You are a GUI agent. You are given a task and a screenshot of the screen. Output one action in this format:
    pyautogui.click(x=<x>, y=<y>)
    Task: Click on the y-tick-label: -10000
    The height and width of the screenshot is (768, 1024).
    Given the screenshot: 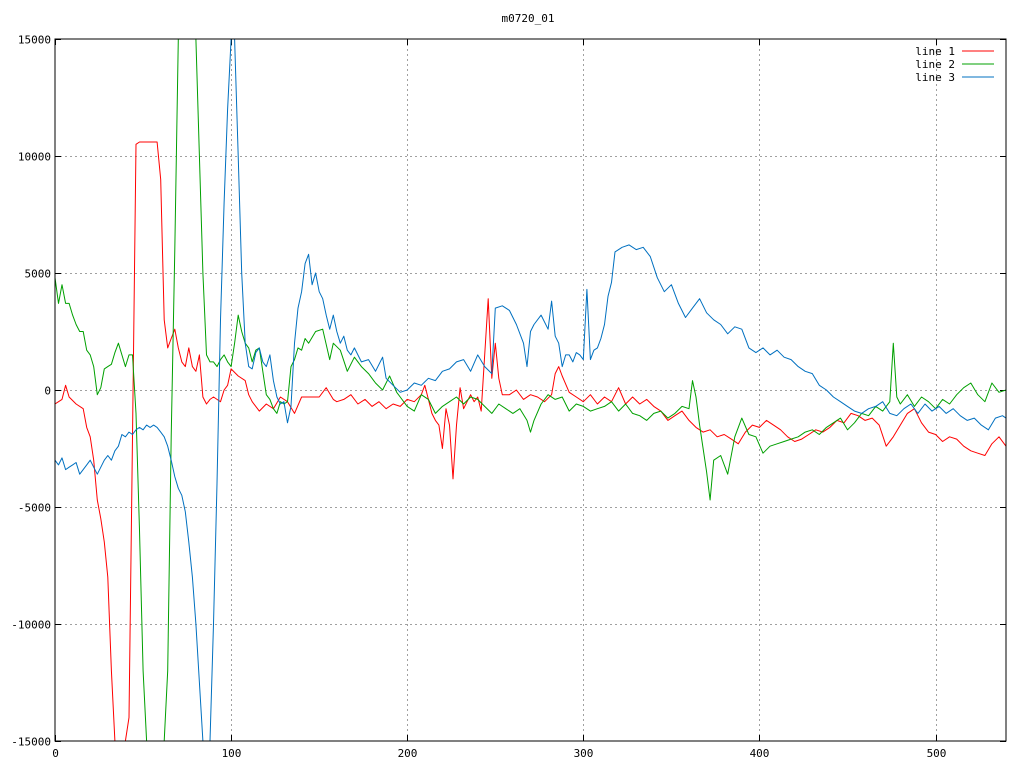 What is the action you would take?
    pyautogui.click(x=31, y=625)
    